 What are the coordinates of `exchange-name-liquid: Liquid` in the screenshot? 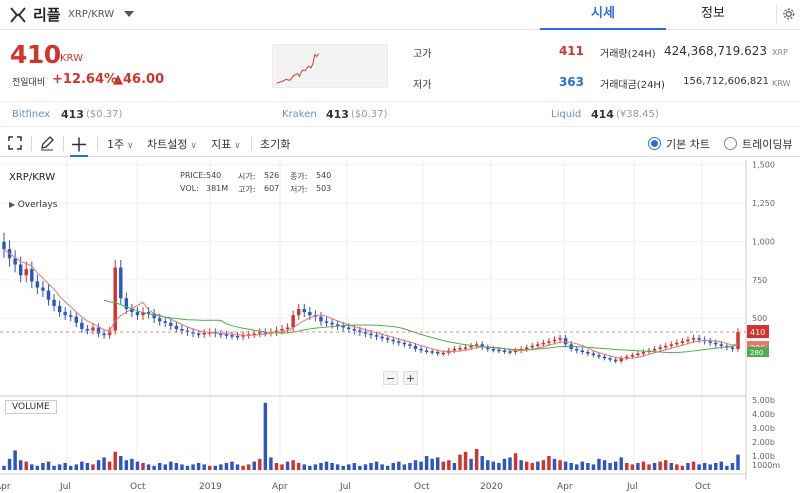 It's located at (566, 114).